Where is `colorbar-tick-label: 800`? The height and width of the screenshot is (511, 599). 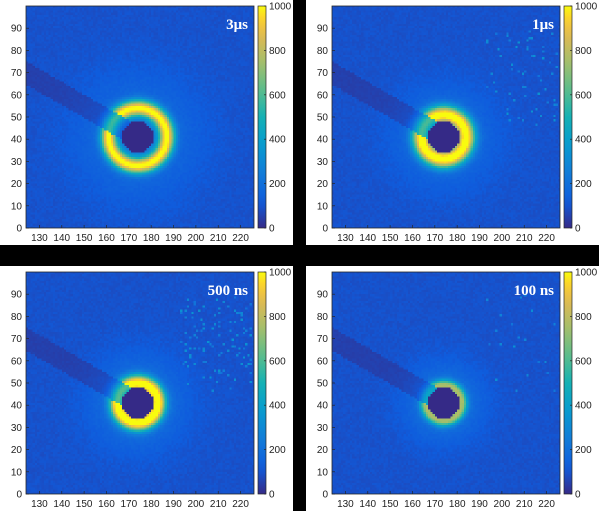
colorbar-tick-label: 800 is located at coordinates (583, 51).